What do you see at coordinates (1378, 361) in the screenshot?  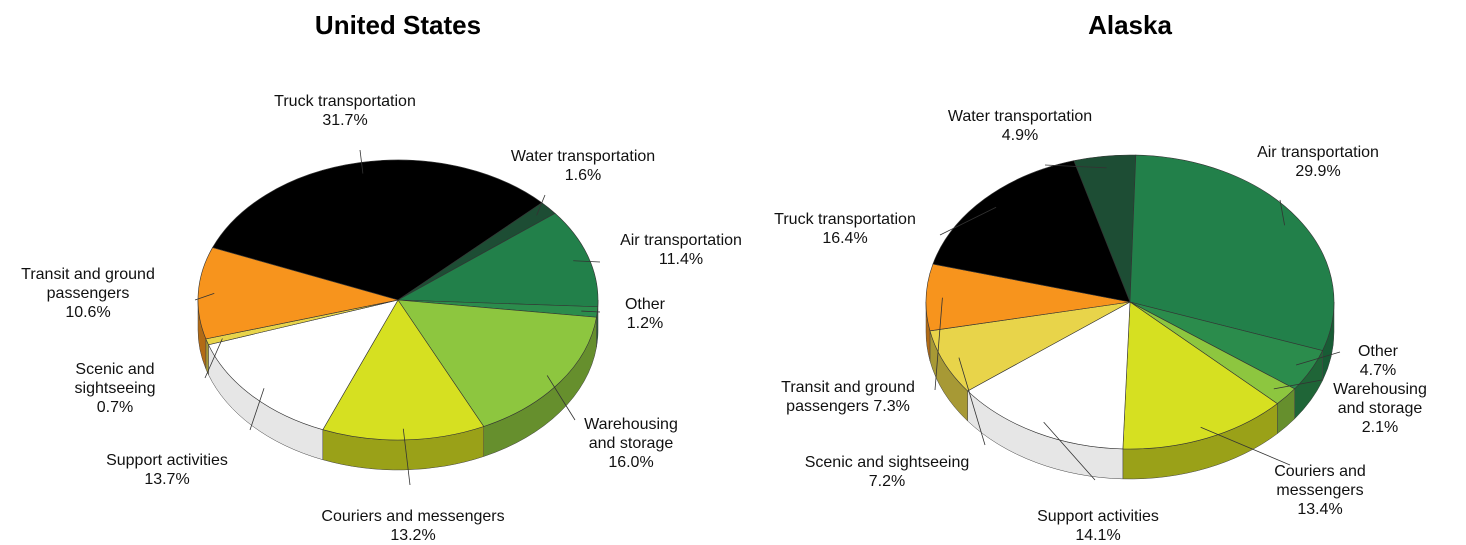 I see `slice-label: Other 4.7%` at bounding box center [1378, 361].